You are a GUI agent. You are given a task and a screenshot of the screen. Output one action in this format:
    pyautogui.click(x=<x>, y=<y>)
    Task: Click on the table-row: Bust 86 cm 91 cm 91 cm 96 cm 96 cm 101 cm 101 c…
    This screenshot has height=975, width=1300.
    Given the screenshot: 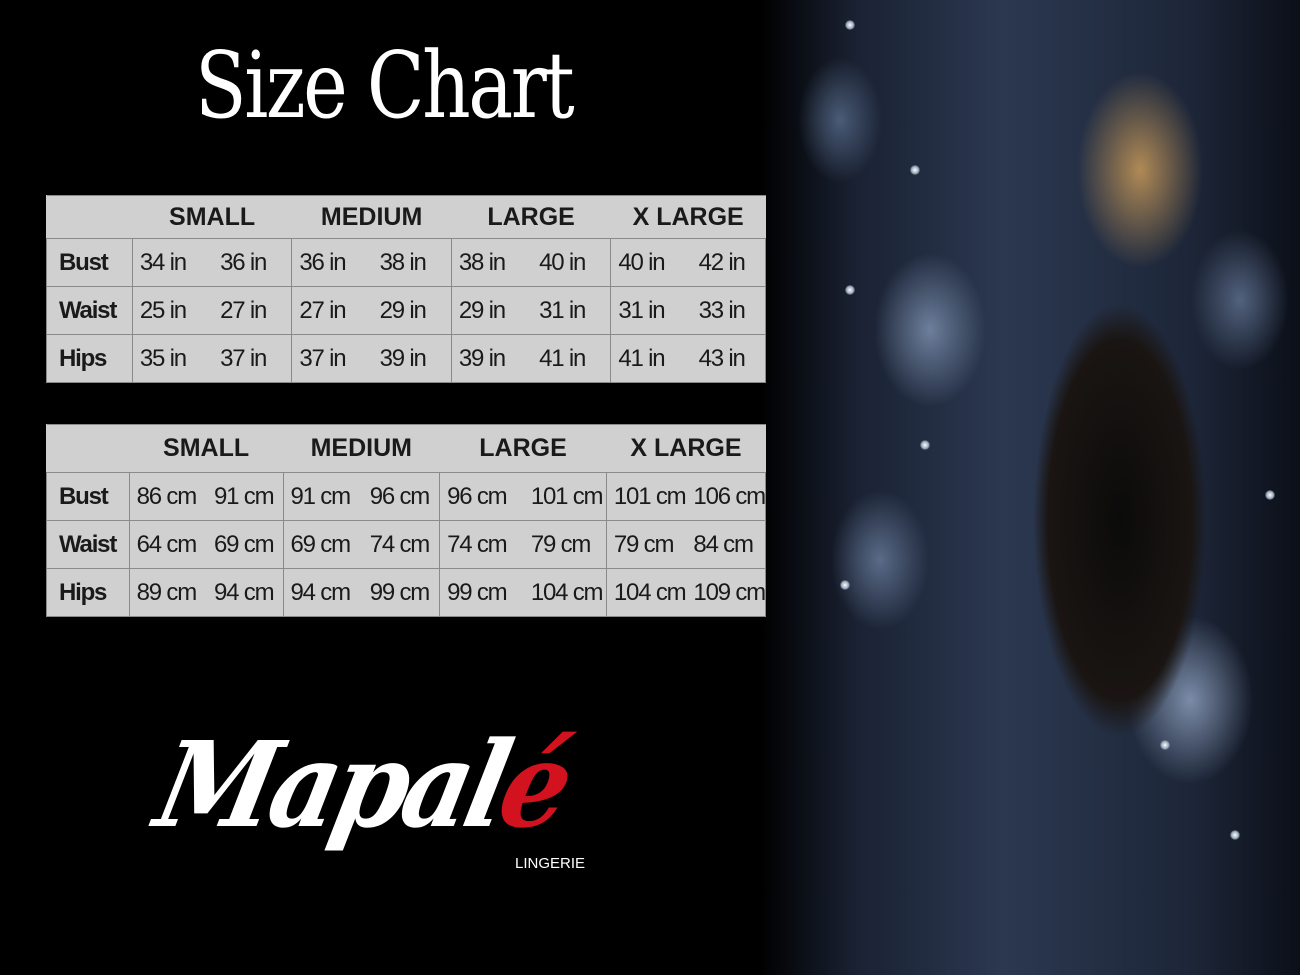 What is the action you would take?
    pyautogui.click(x=406, y=496)
    